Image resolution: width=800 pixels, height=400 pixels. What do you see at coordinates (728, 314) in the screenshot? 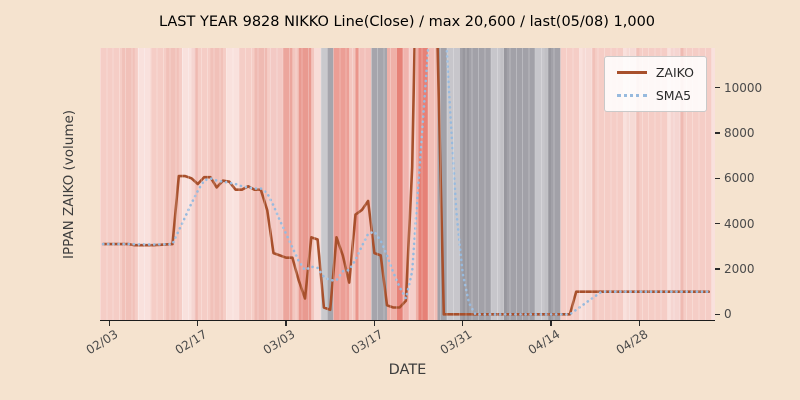
I see `y-tick-label: 0` at bounding box center [728, 314].